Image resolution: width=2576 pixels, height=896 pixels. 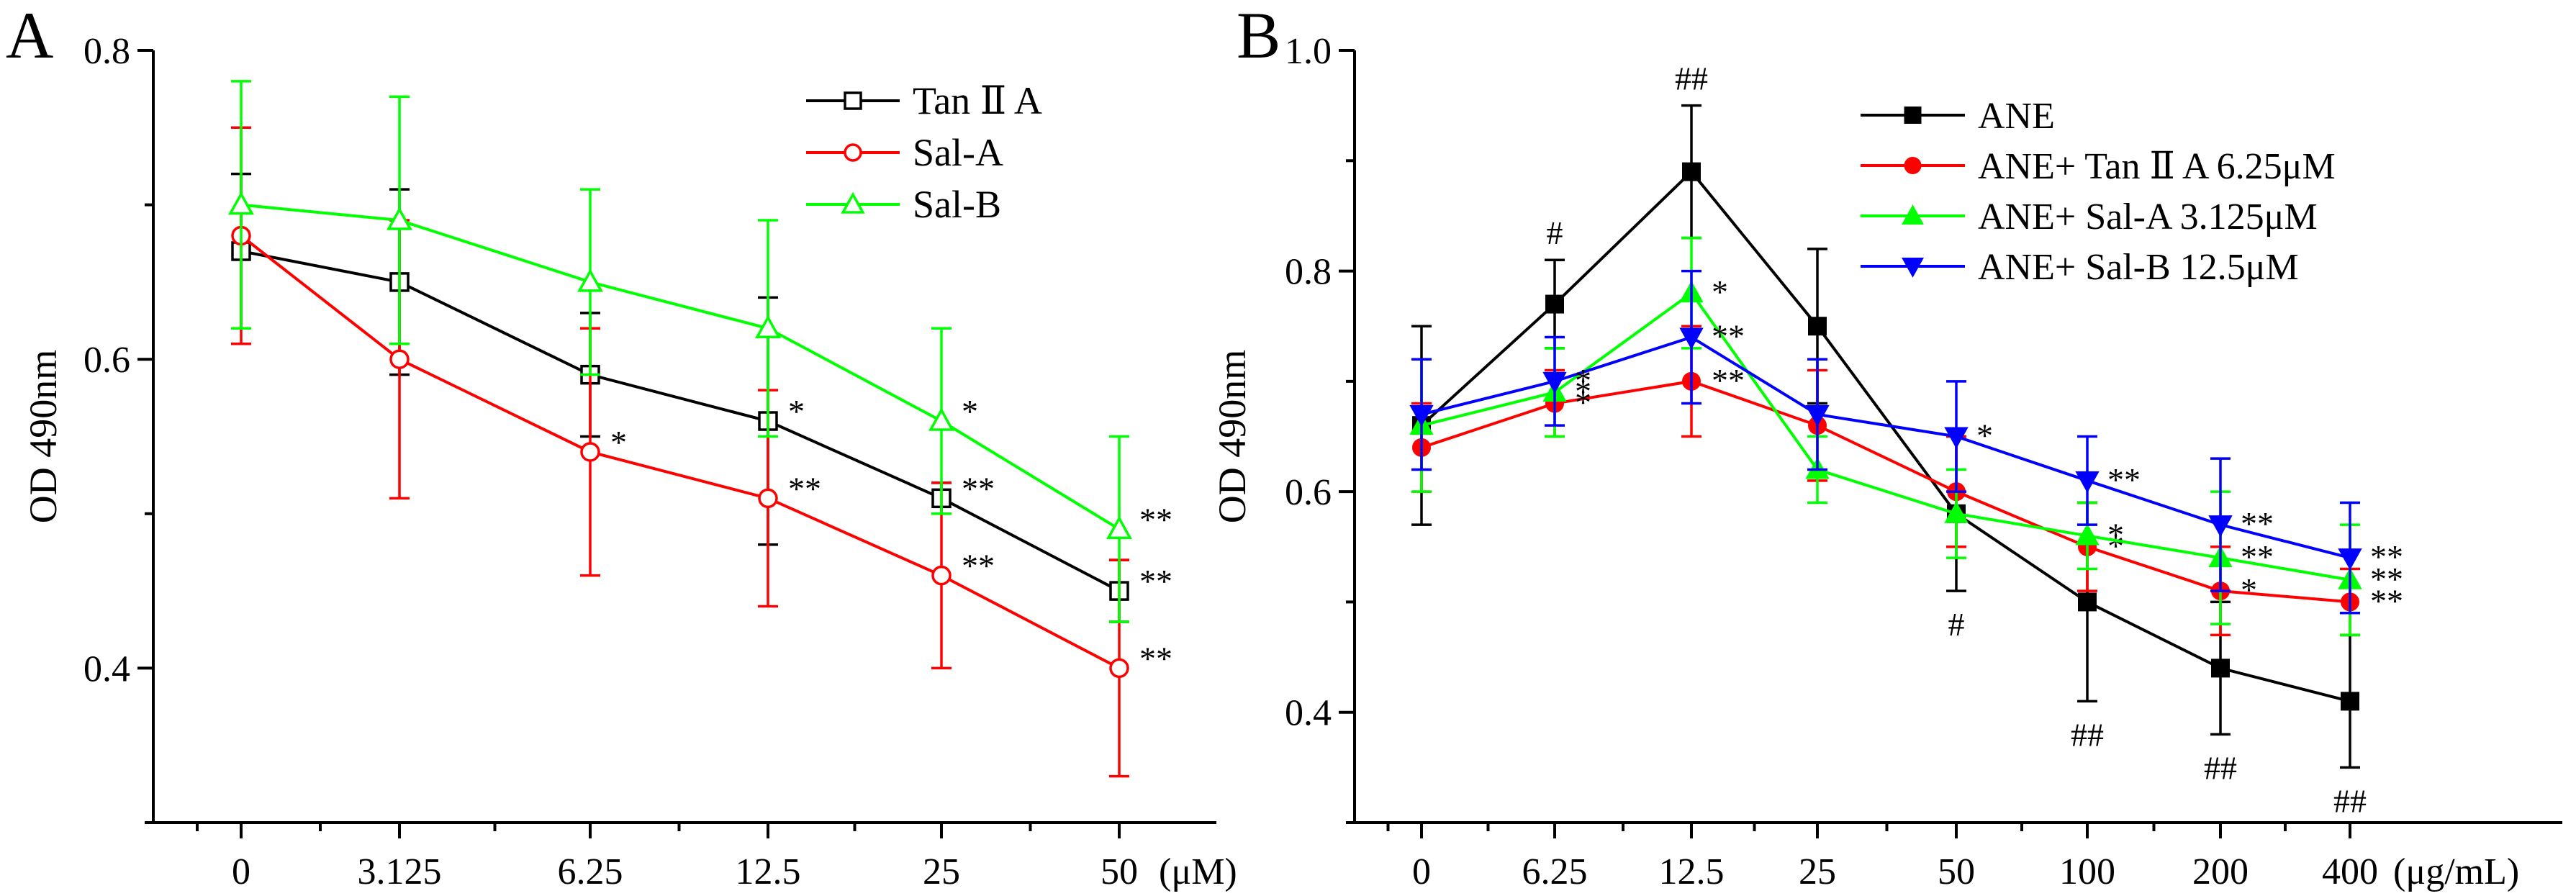 I want to click on x-axis-unit: (μM), so click(x=1198, y=871).